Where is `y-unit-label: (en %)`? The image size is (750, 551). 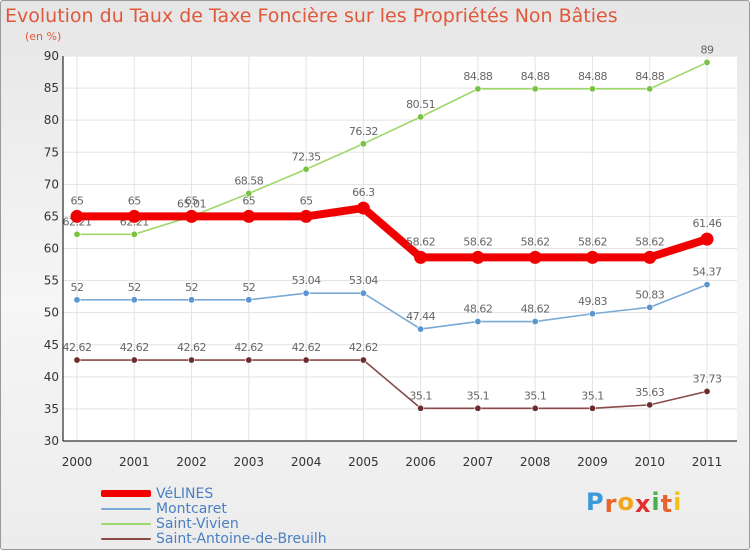
y-unit-label: (en %) is located at coordinates (43, 36).